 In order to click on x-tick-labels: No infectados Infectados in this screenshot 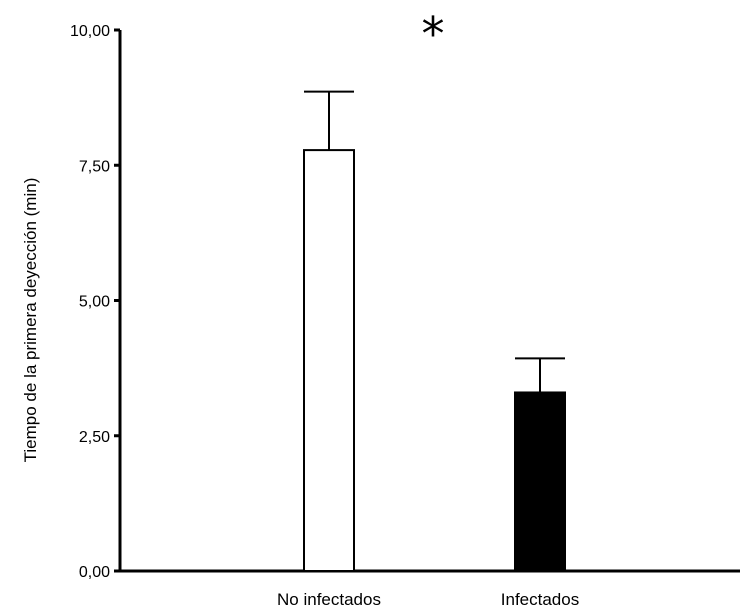, I will do `click(428, 599)`.